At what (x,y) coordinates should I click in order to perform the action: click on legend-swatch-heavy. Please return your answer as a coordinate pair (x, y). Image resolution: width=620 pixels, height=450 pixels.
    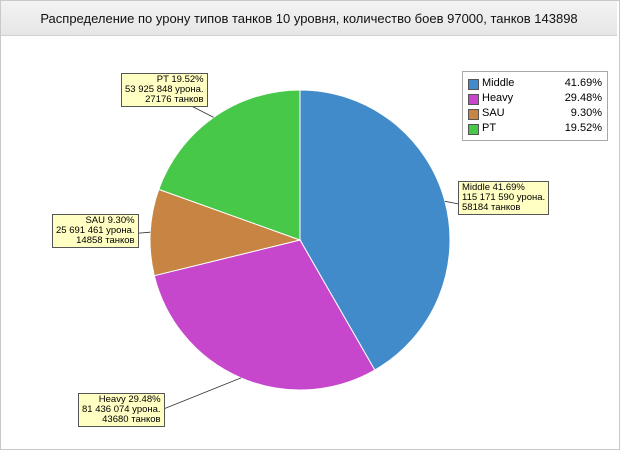
    Looking at the image, I should click on (473, 99).